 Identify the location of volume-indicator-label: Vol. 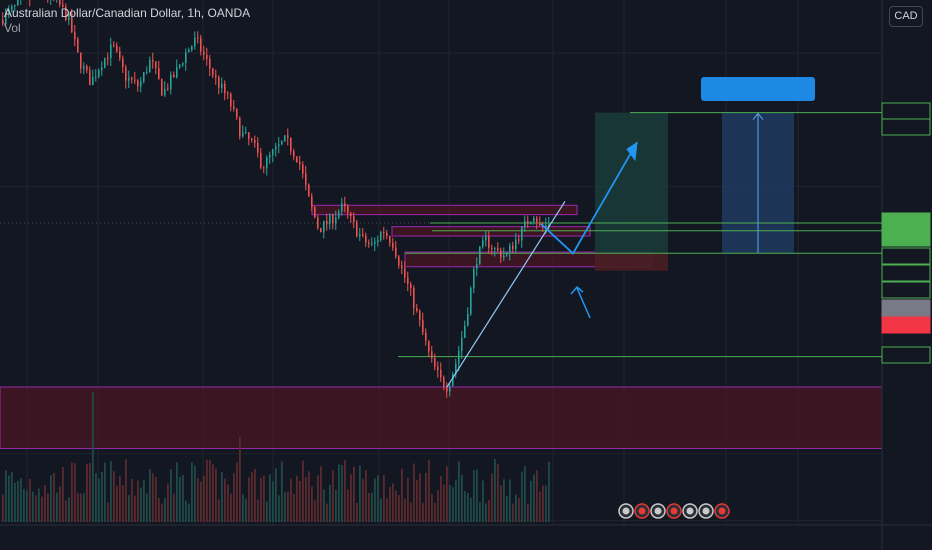
(12, 28).